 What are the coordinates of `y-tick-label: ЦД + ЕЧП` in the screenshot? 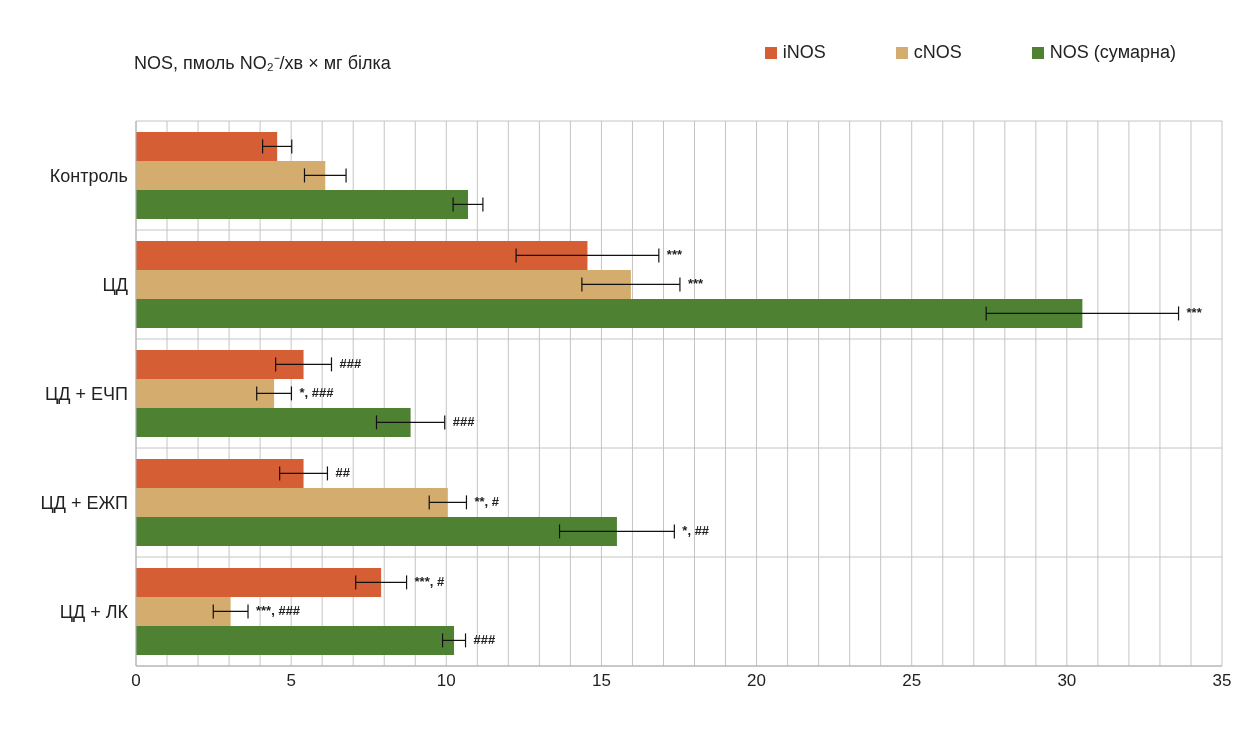 It's located at (86, 393).